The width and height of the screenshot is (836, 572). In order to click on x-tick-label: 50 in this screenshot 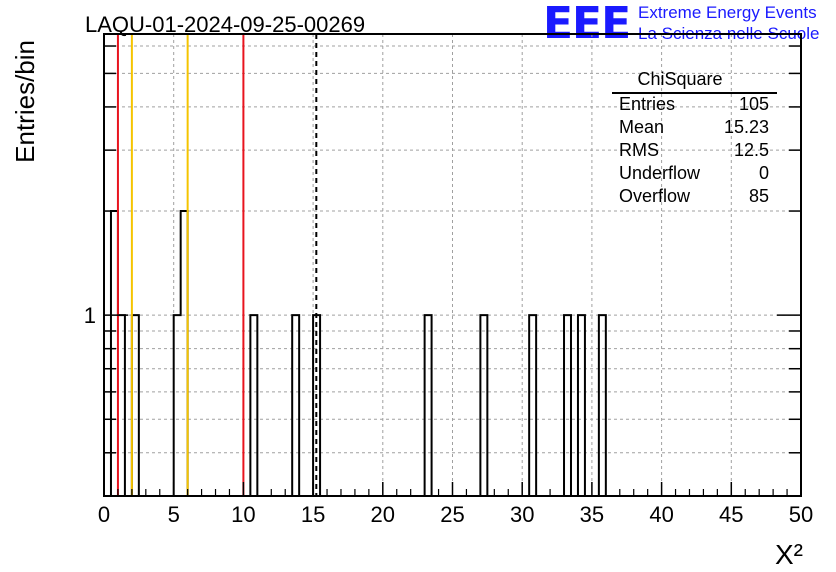, I will do `click(801, 514)`.